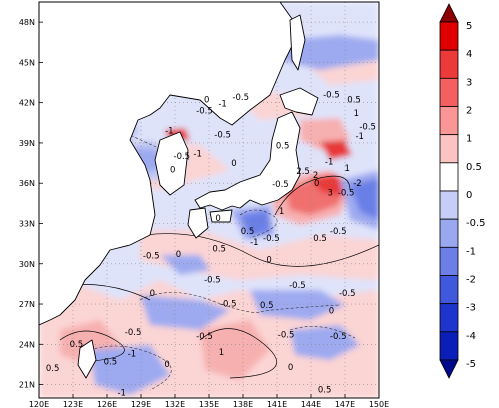 This screenshot has width=499, height=408. What do you see at coordinates (73, 404) in the screenshot?
I see `lon-tick-label: 123E` at bounding box center [73, 404].